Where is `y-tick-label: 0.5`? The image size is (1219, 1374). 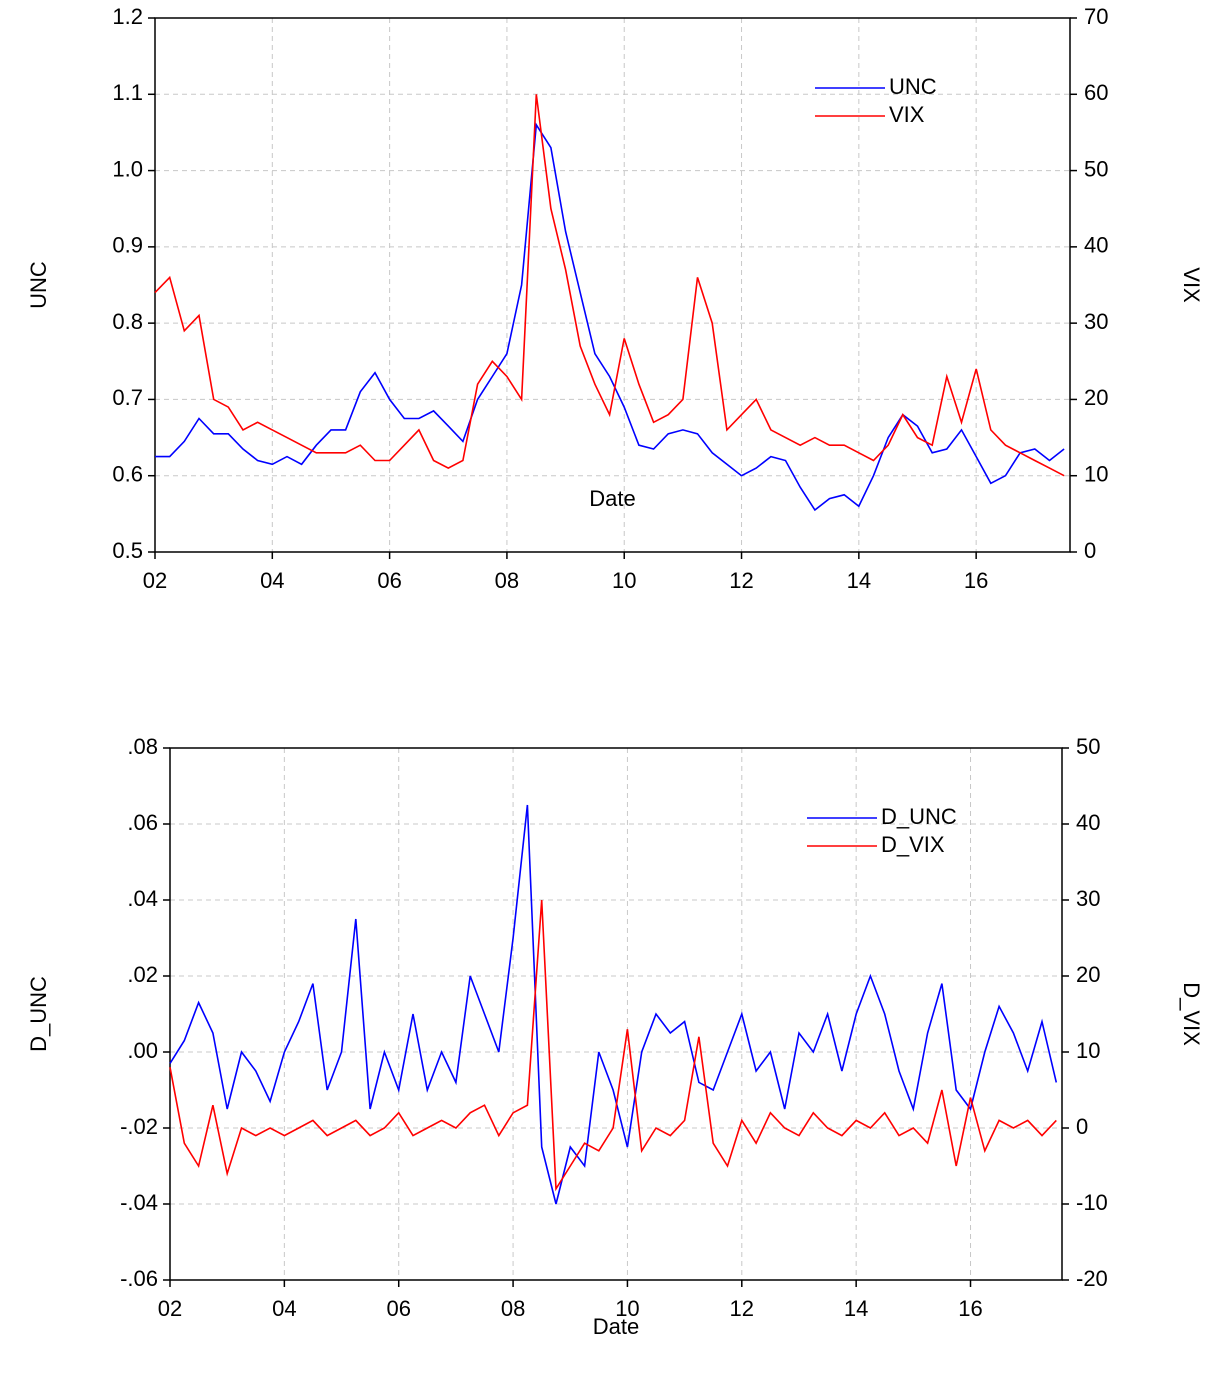
y-tick-label: 0.5 is located at coordinates (127, 550).